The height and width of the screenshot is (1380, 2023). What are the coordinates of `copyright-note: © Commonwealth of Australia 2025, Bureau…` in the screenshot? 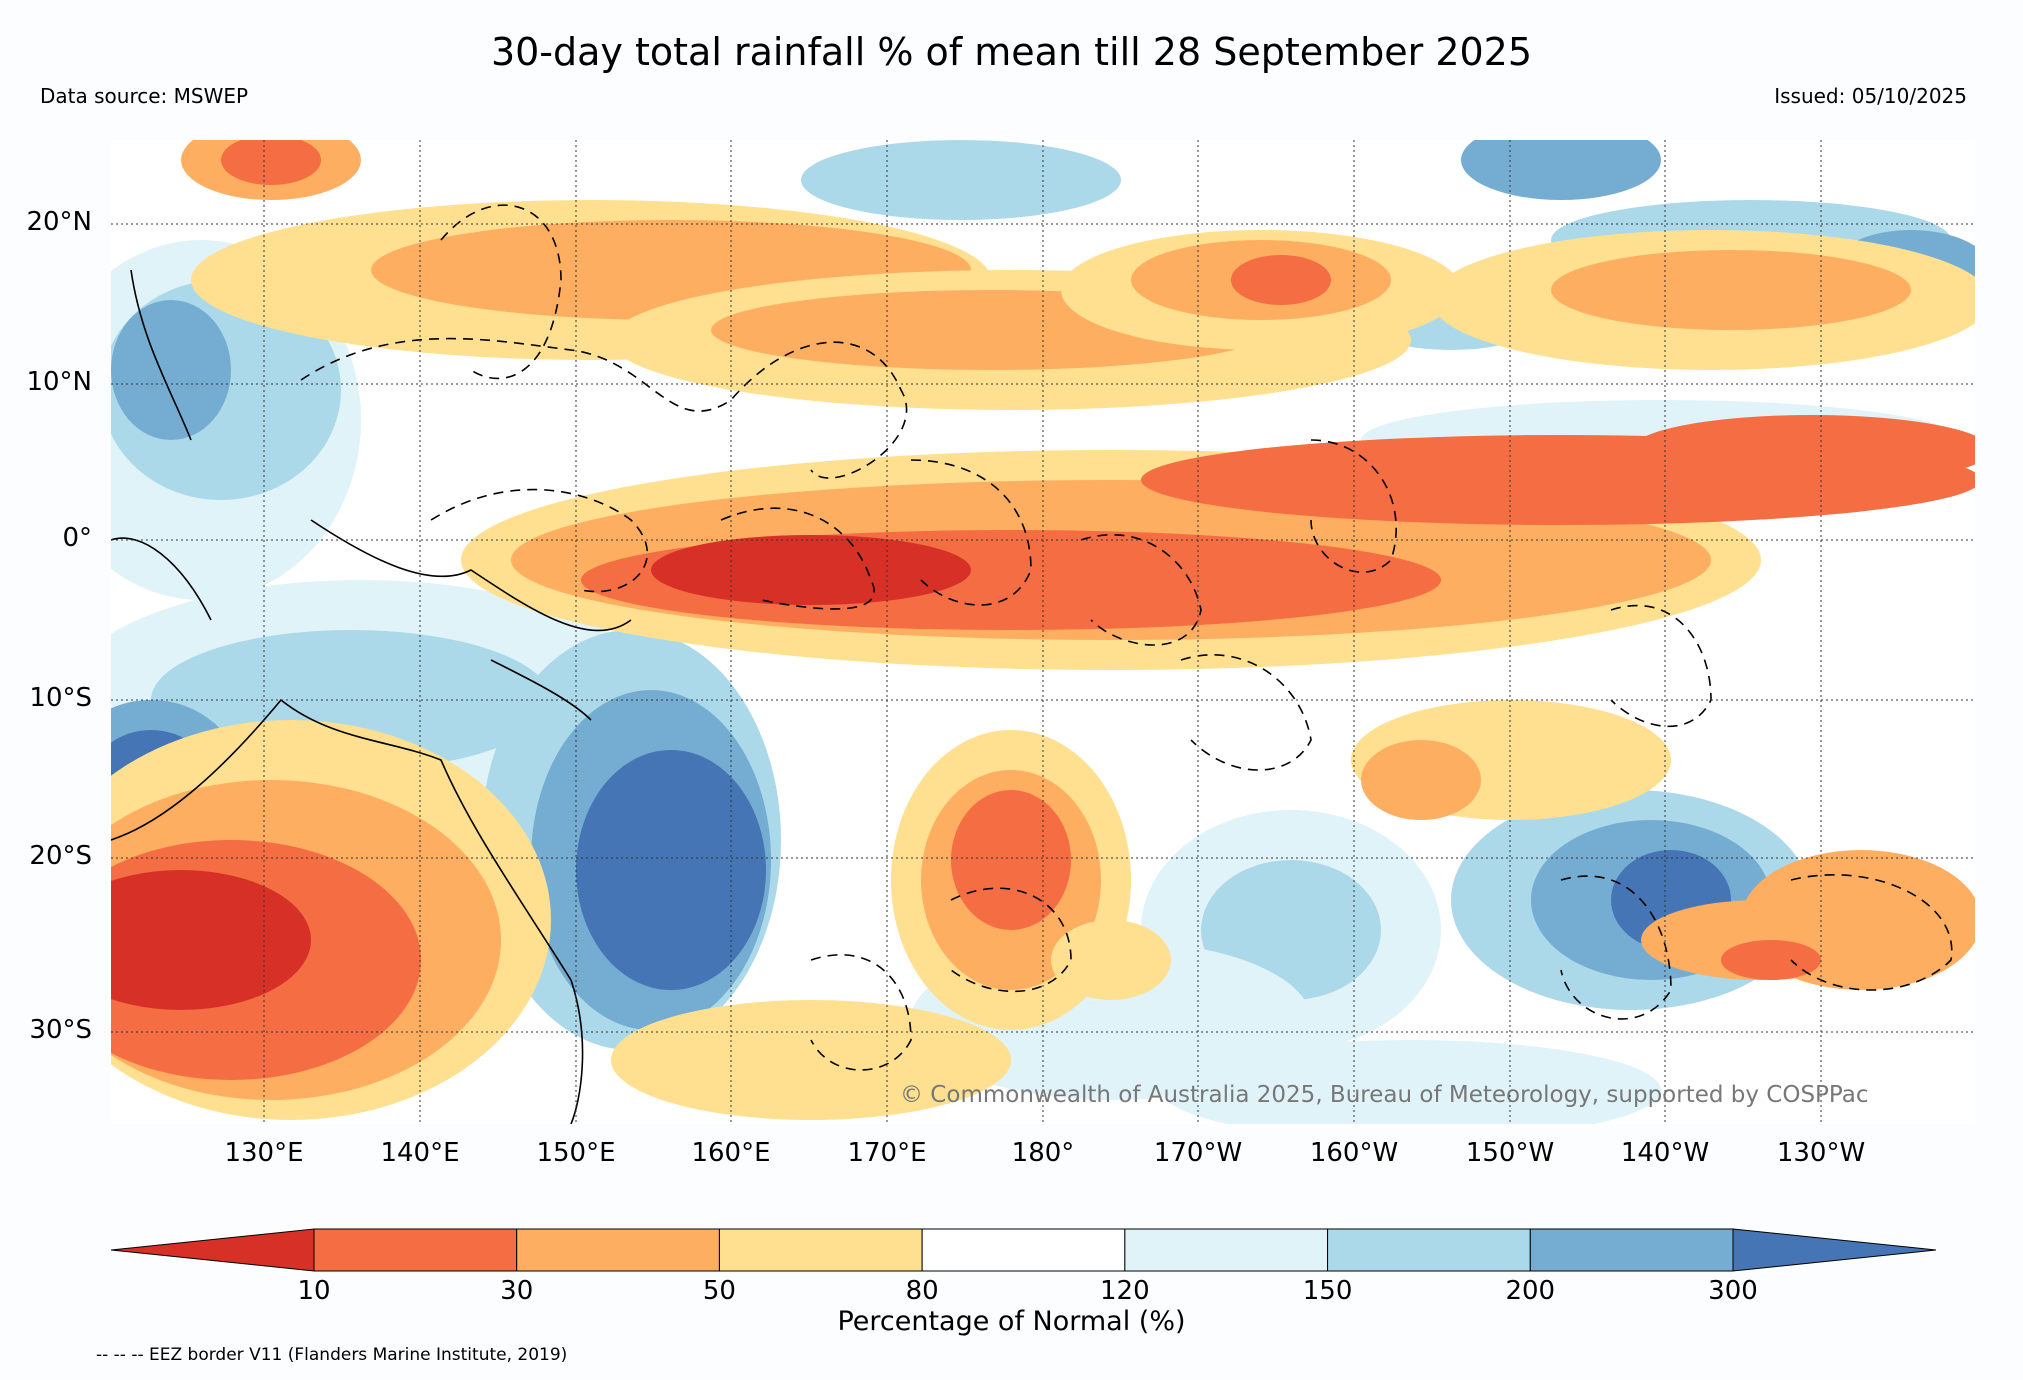 It's located at (1384, 1095).